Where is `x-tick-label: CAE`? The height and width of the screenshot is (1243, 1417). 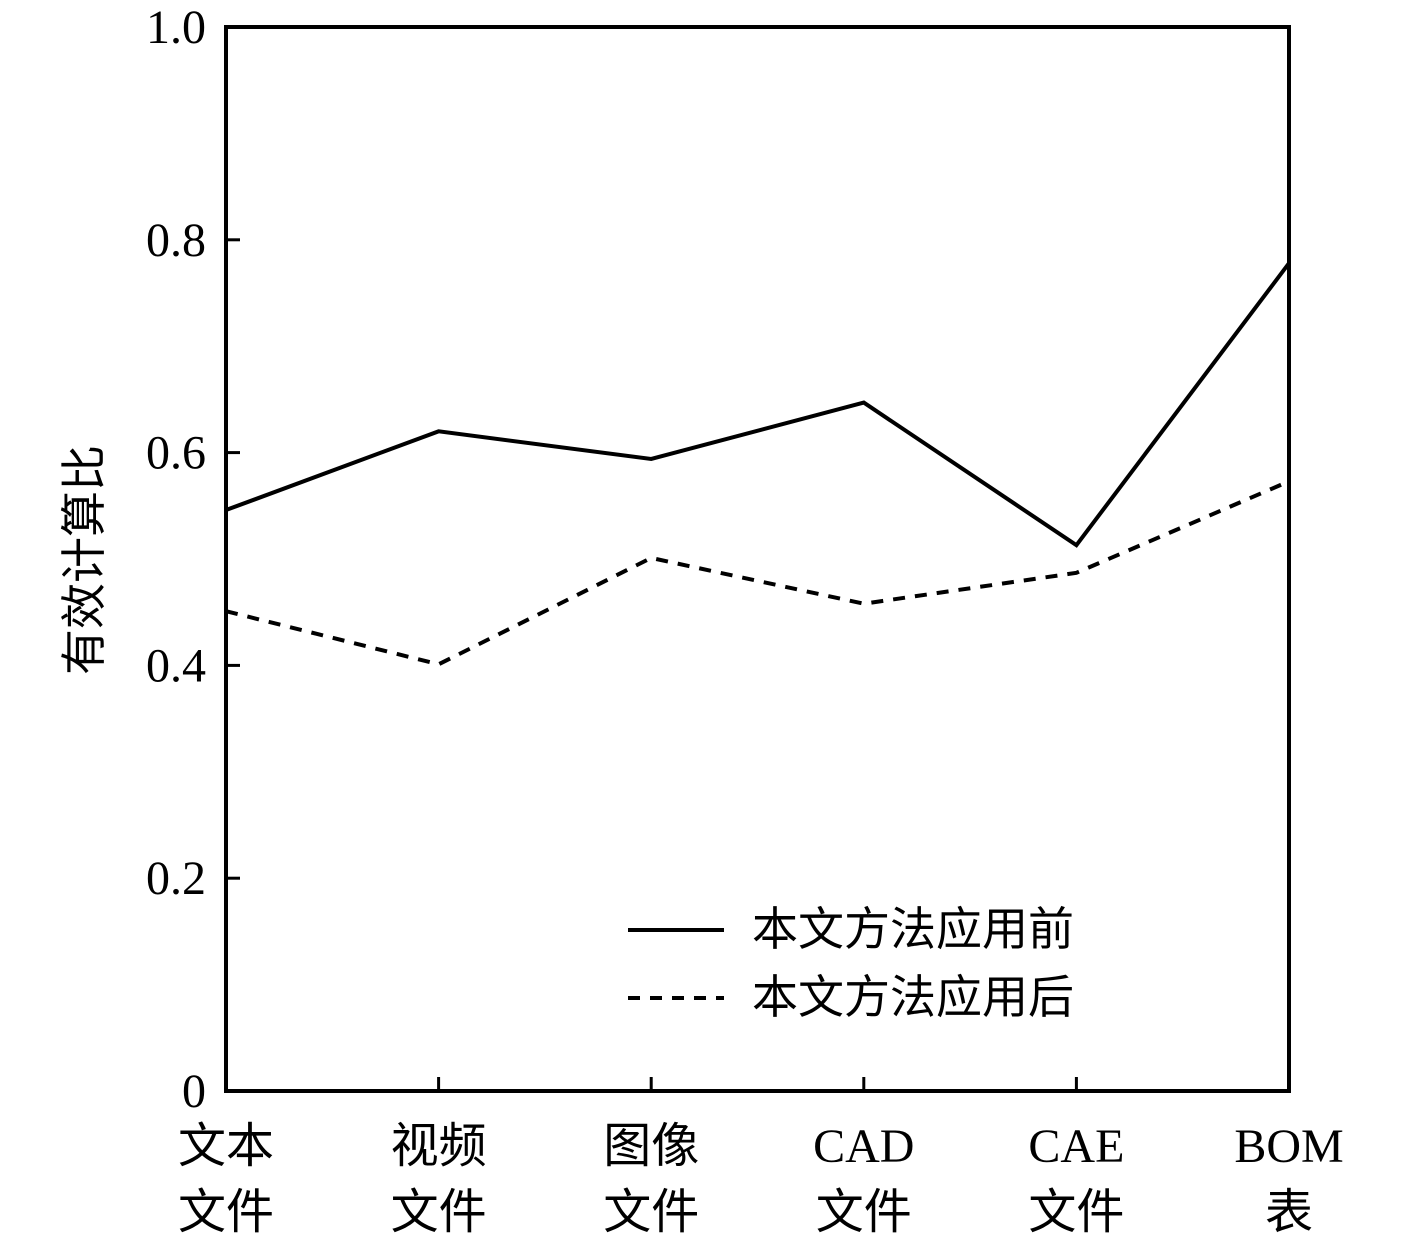
x-tick-label: CAE is located at coordinates (1076, 1146).